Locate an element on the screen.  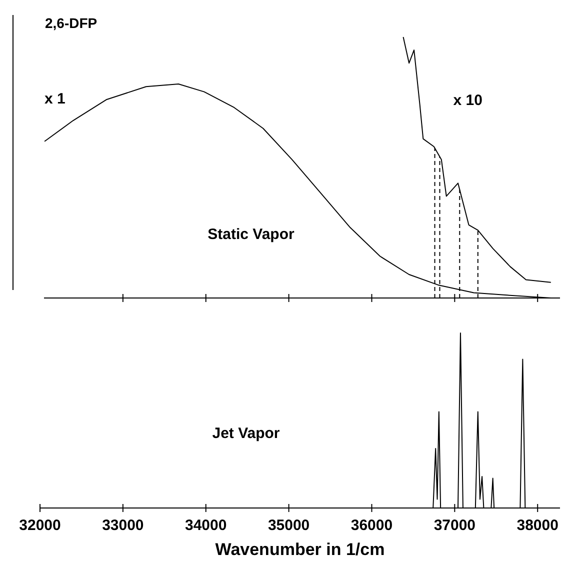
series-label: x 1 is located at coordinates (55, 99).